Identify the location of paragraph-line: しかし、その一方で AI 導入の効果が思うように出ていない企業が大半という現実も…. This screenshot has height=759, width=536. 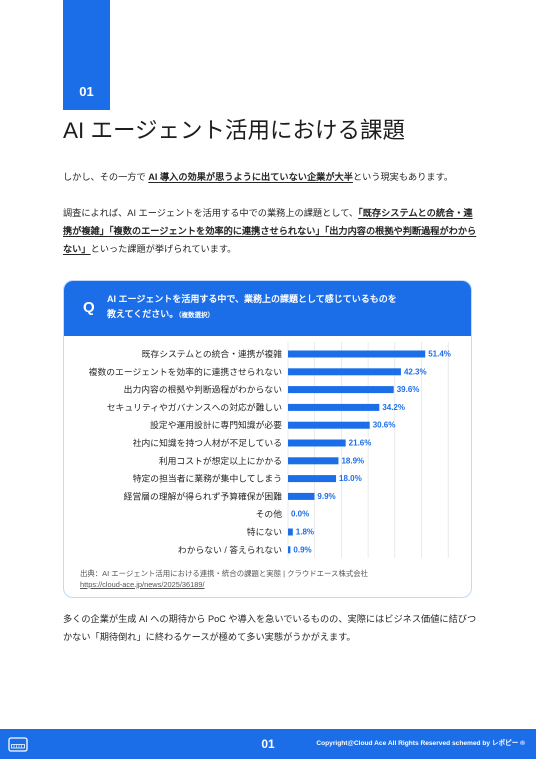
(258, 177).